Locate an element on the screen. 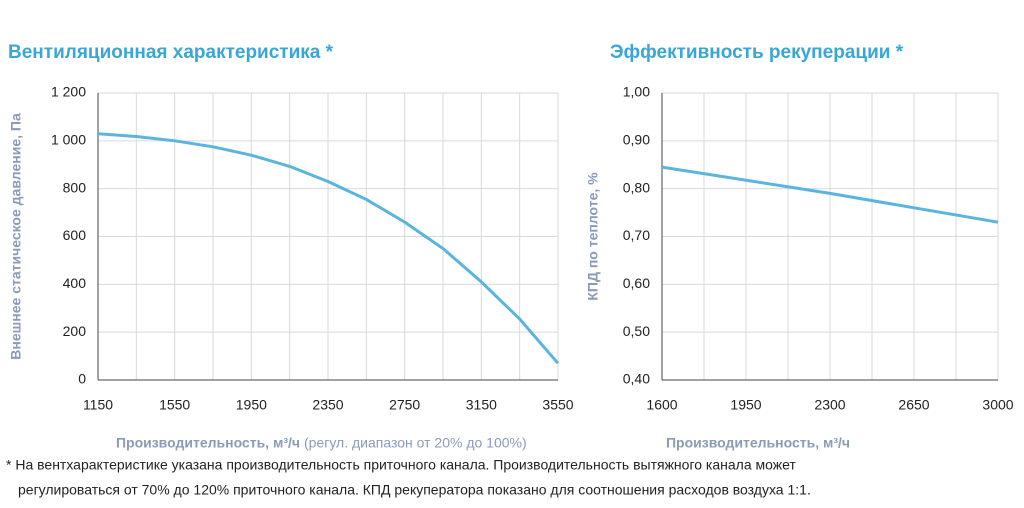 This screenshot has width=1024, height=508. y-tick-label: 0,70 is located at coordinates (636, 235).